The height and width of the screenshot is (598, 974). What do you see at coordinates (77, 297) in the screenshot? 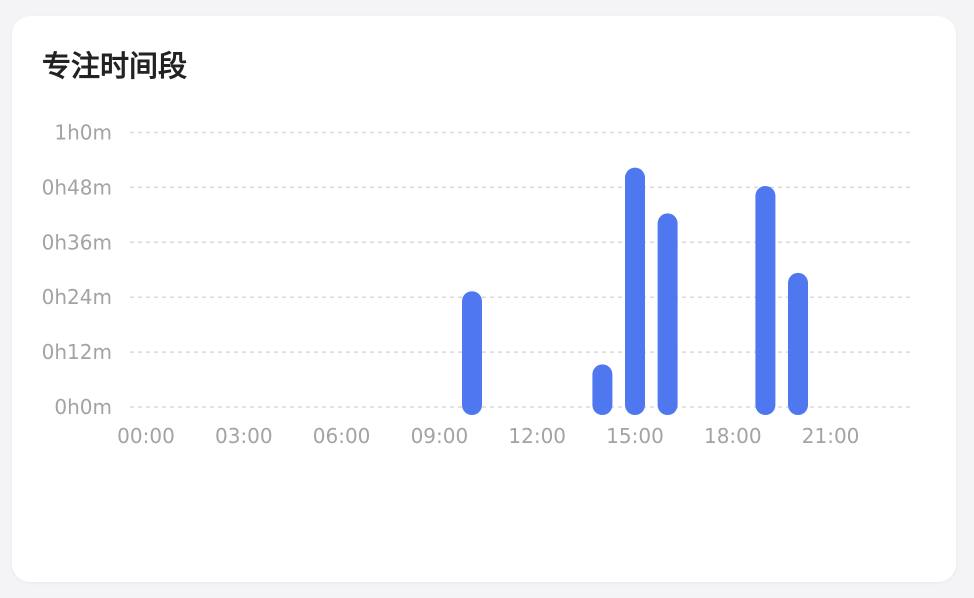
I see `y-tick-label: 0h24m` at bounding box center [77, 297].